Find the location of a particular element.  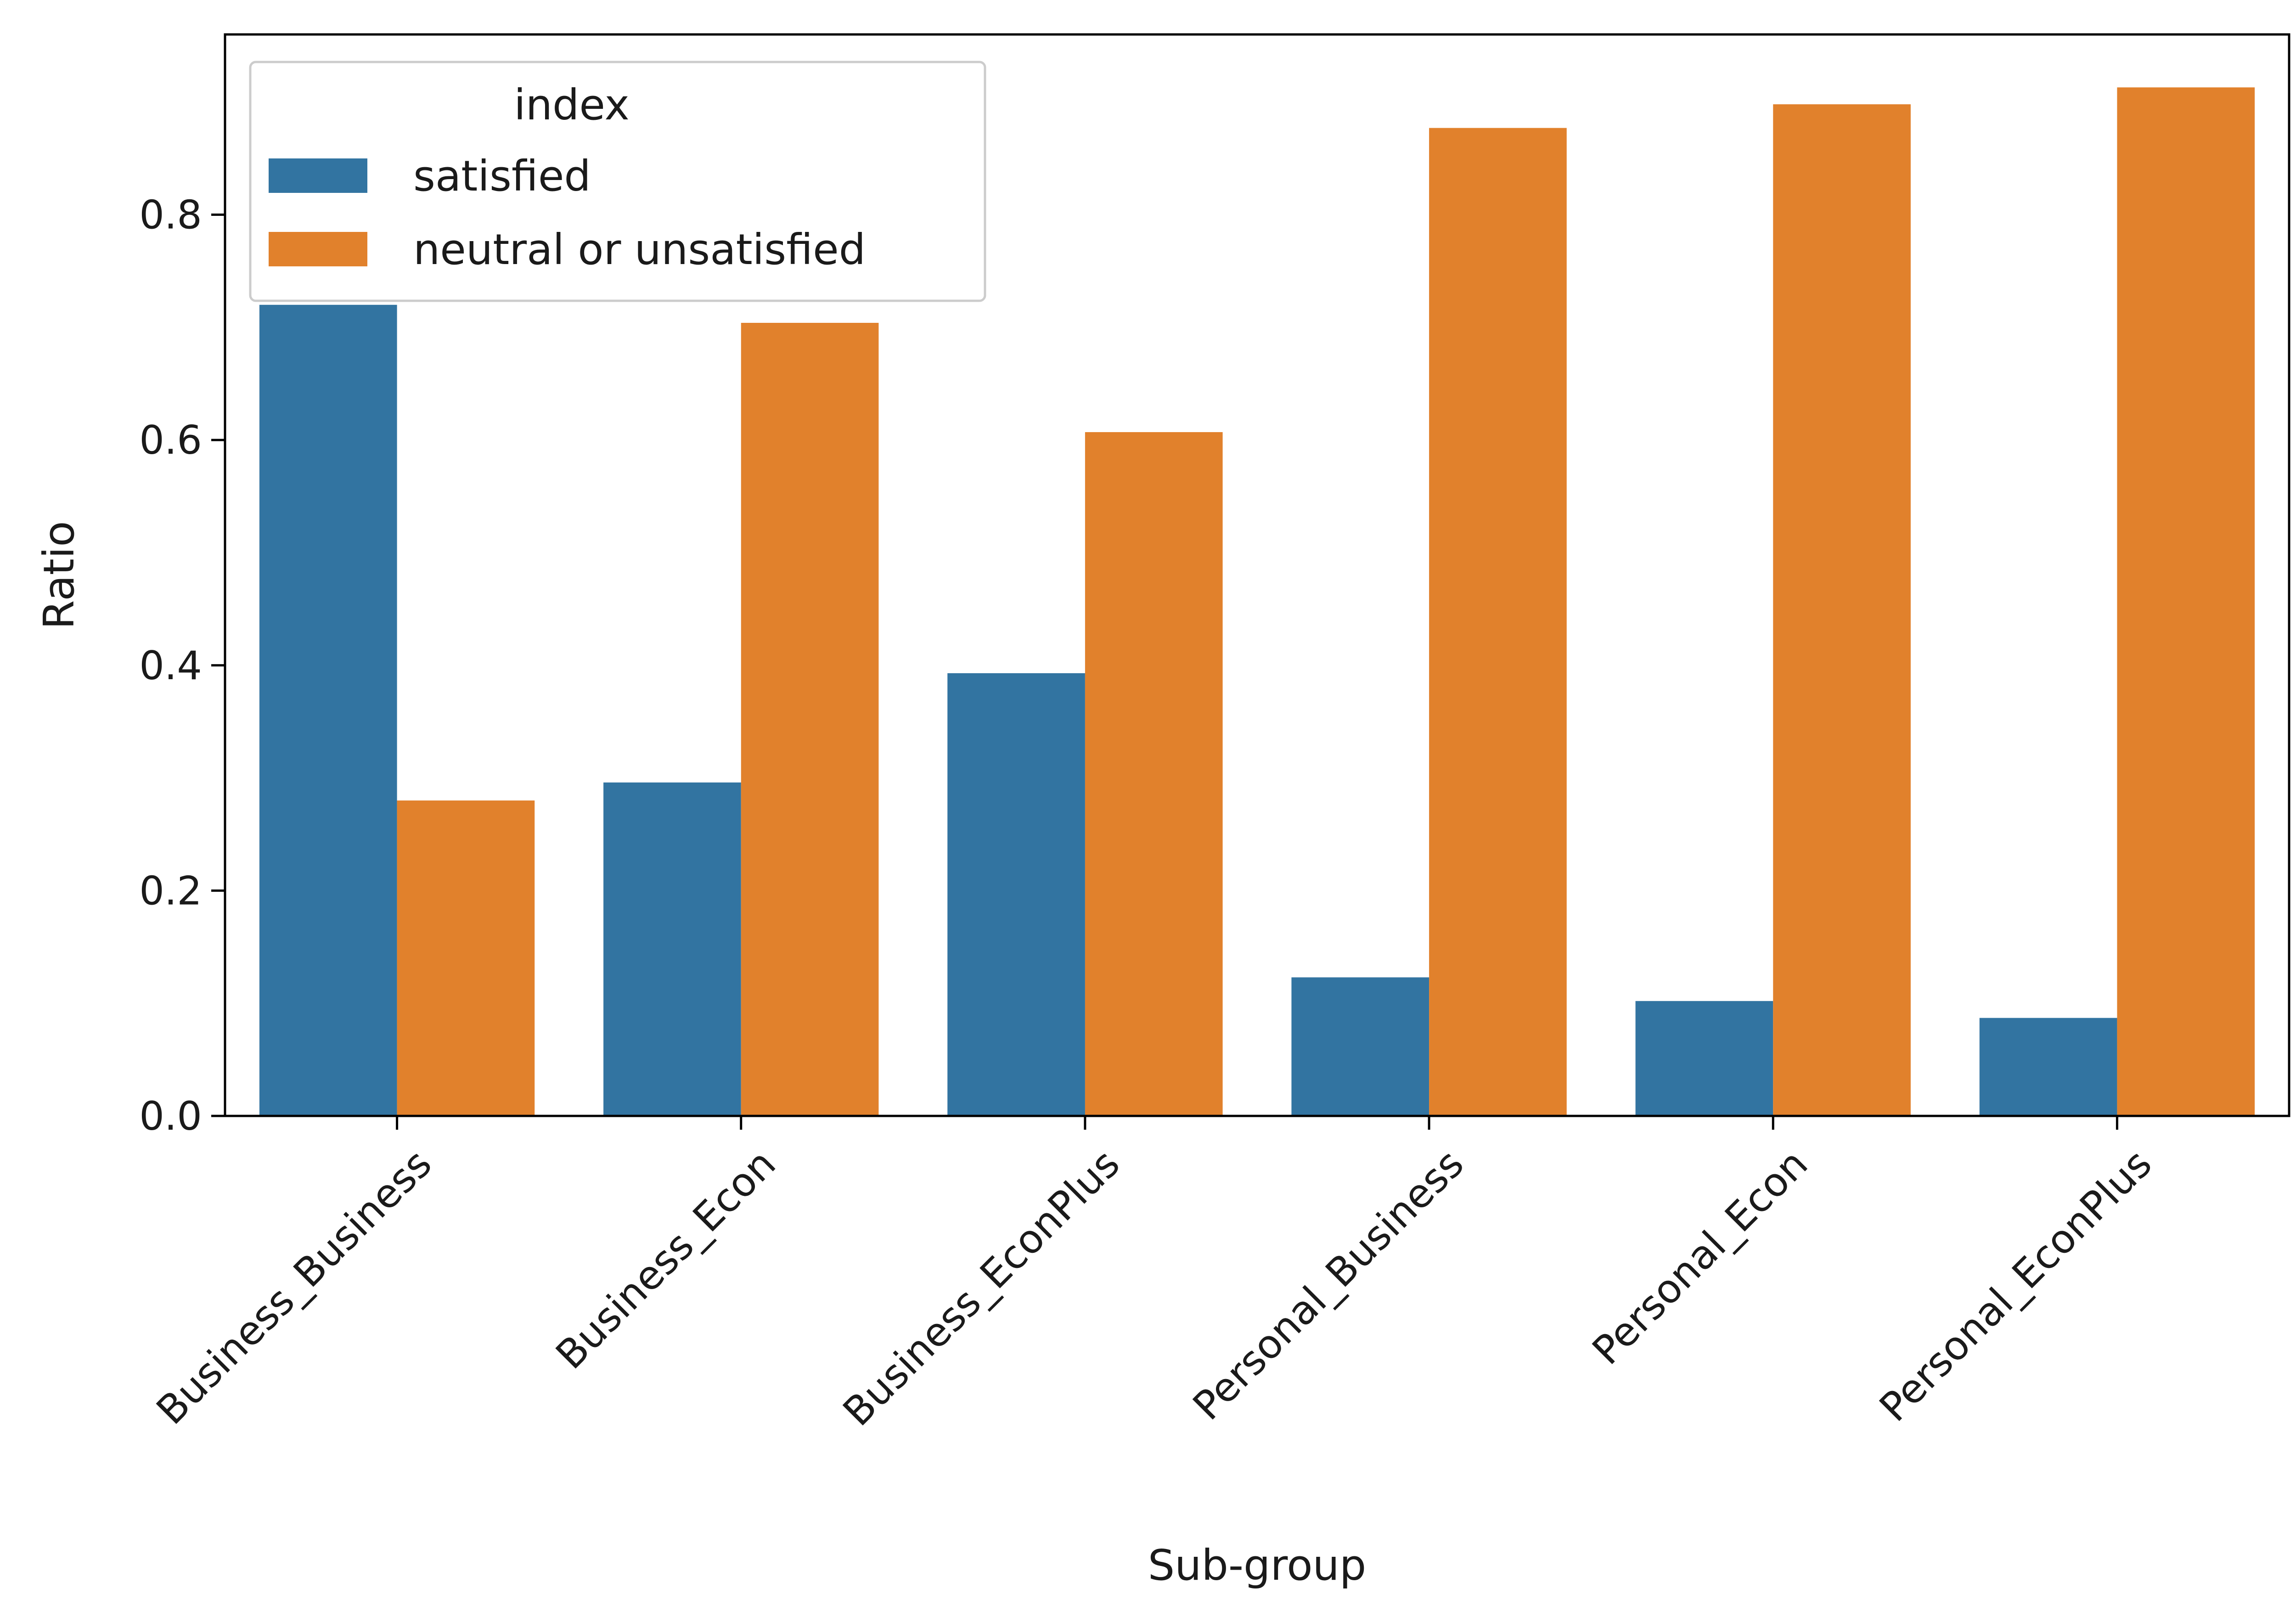

bar-neutral-or-unsatisfied-Business_Business is located at coordinates (466, 958).